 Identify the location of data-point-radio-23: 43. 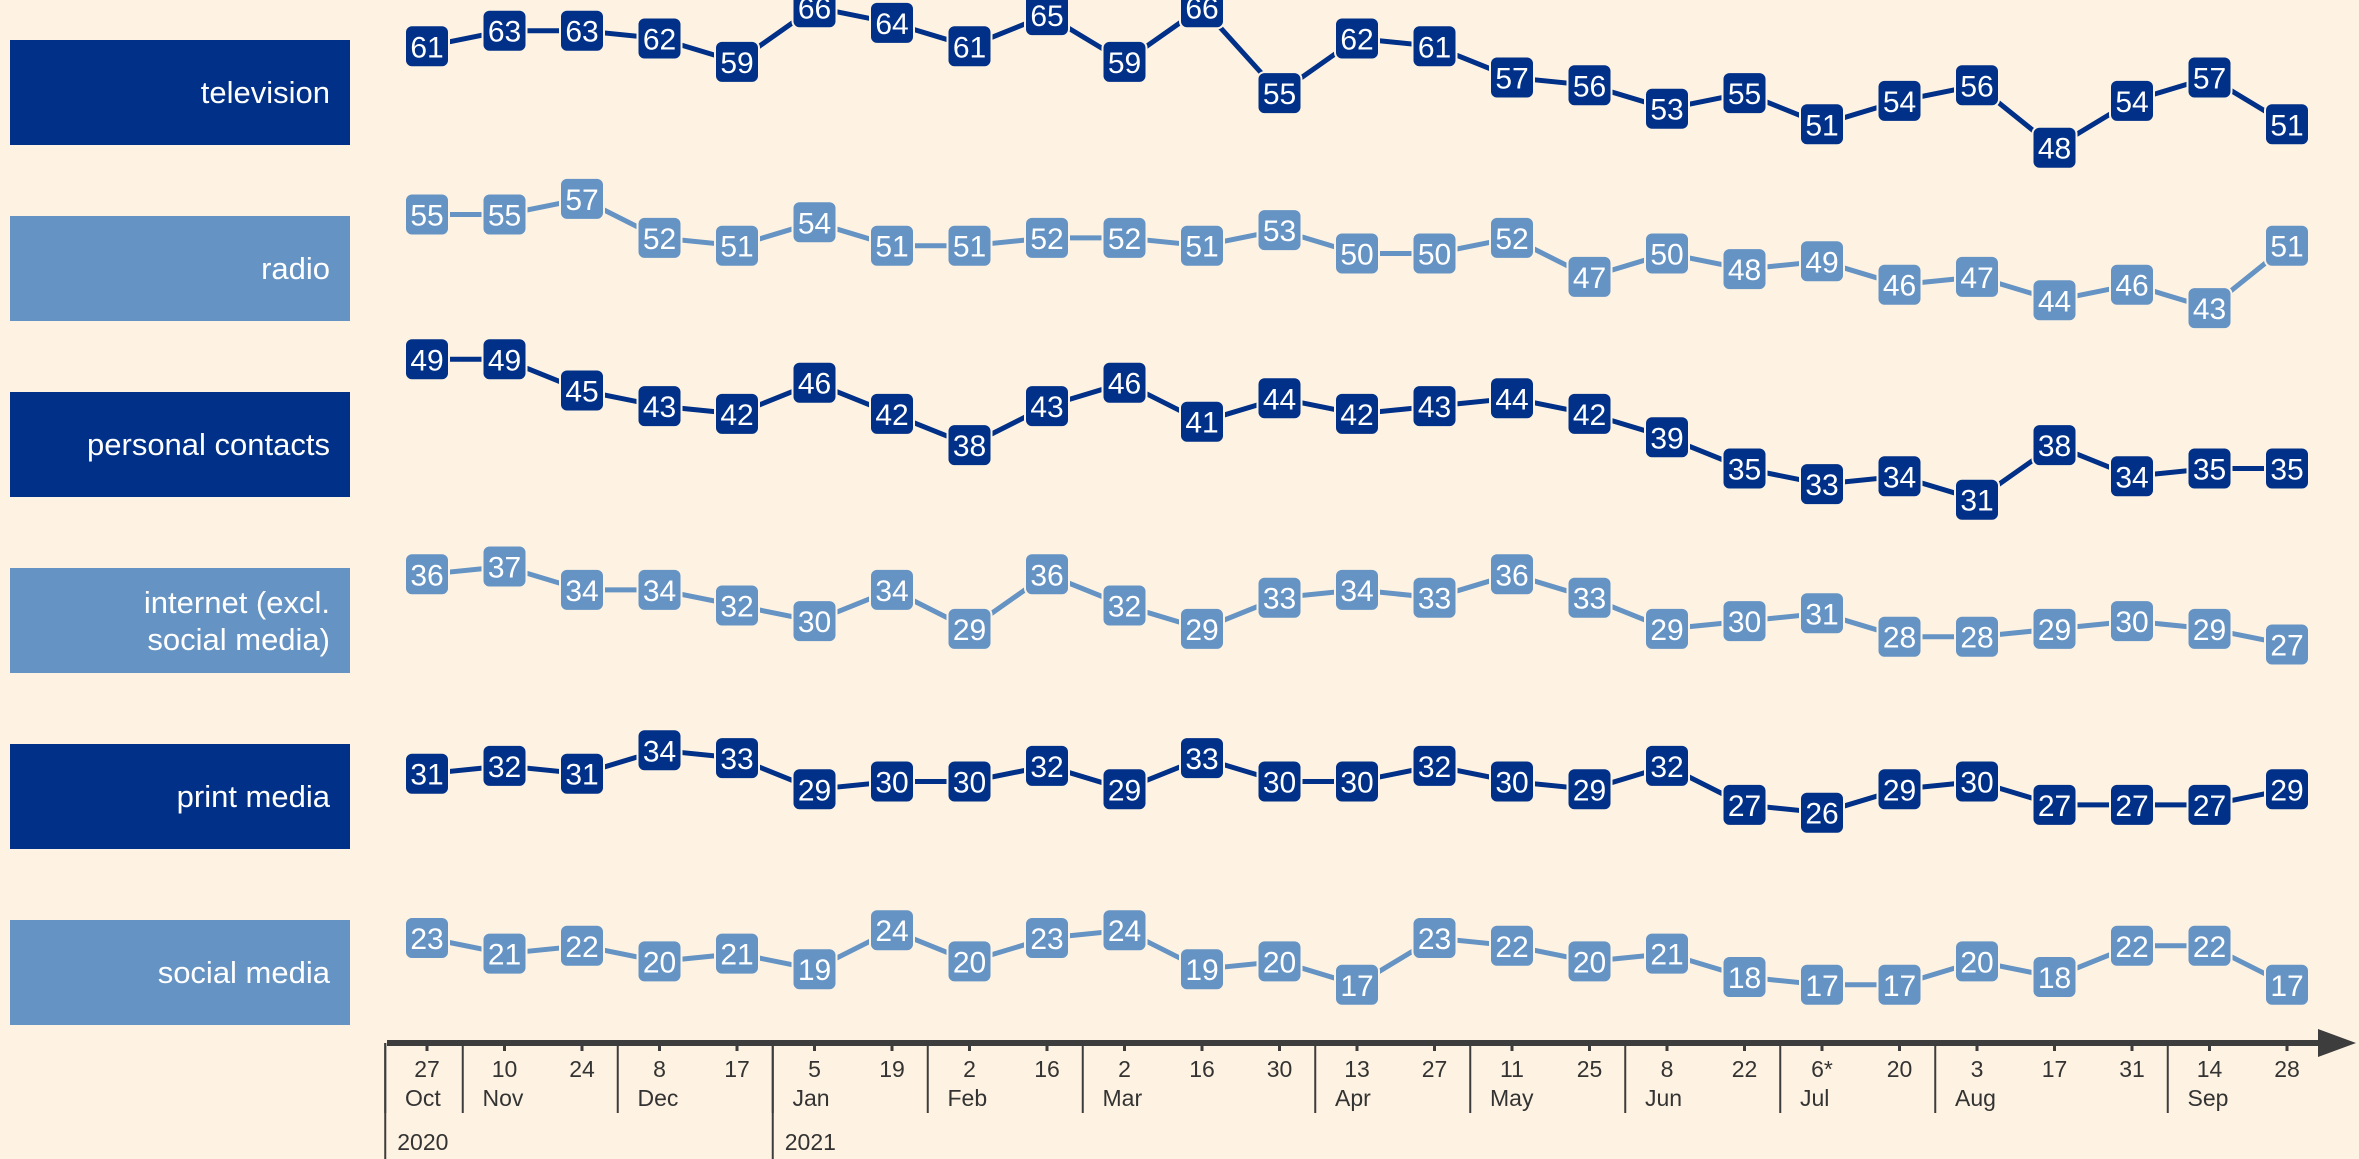
(2209, 308).